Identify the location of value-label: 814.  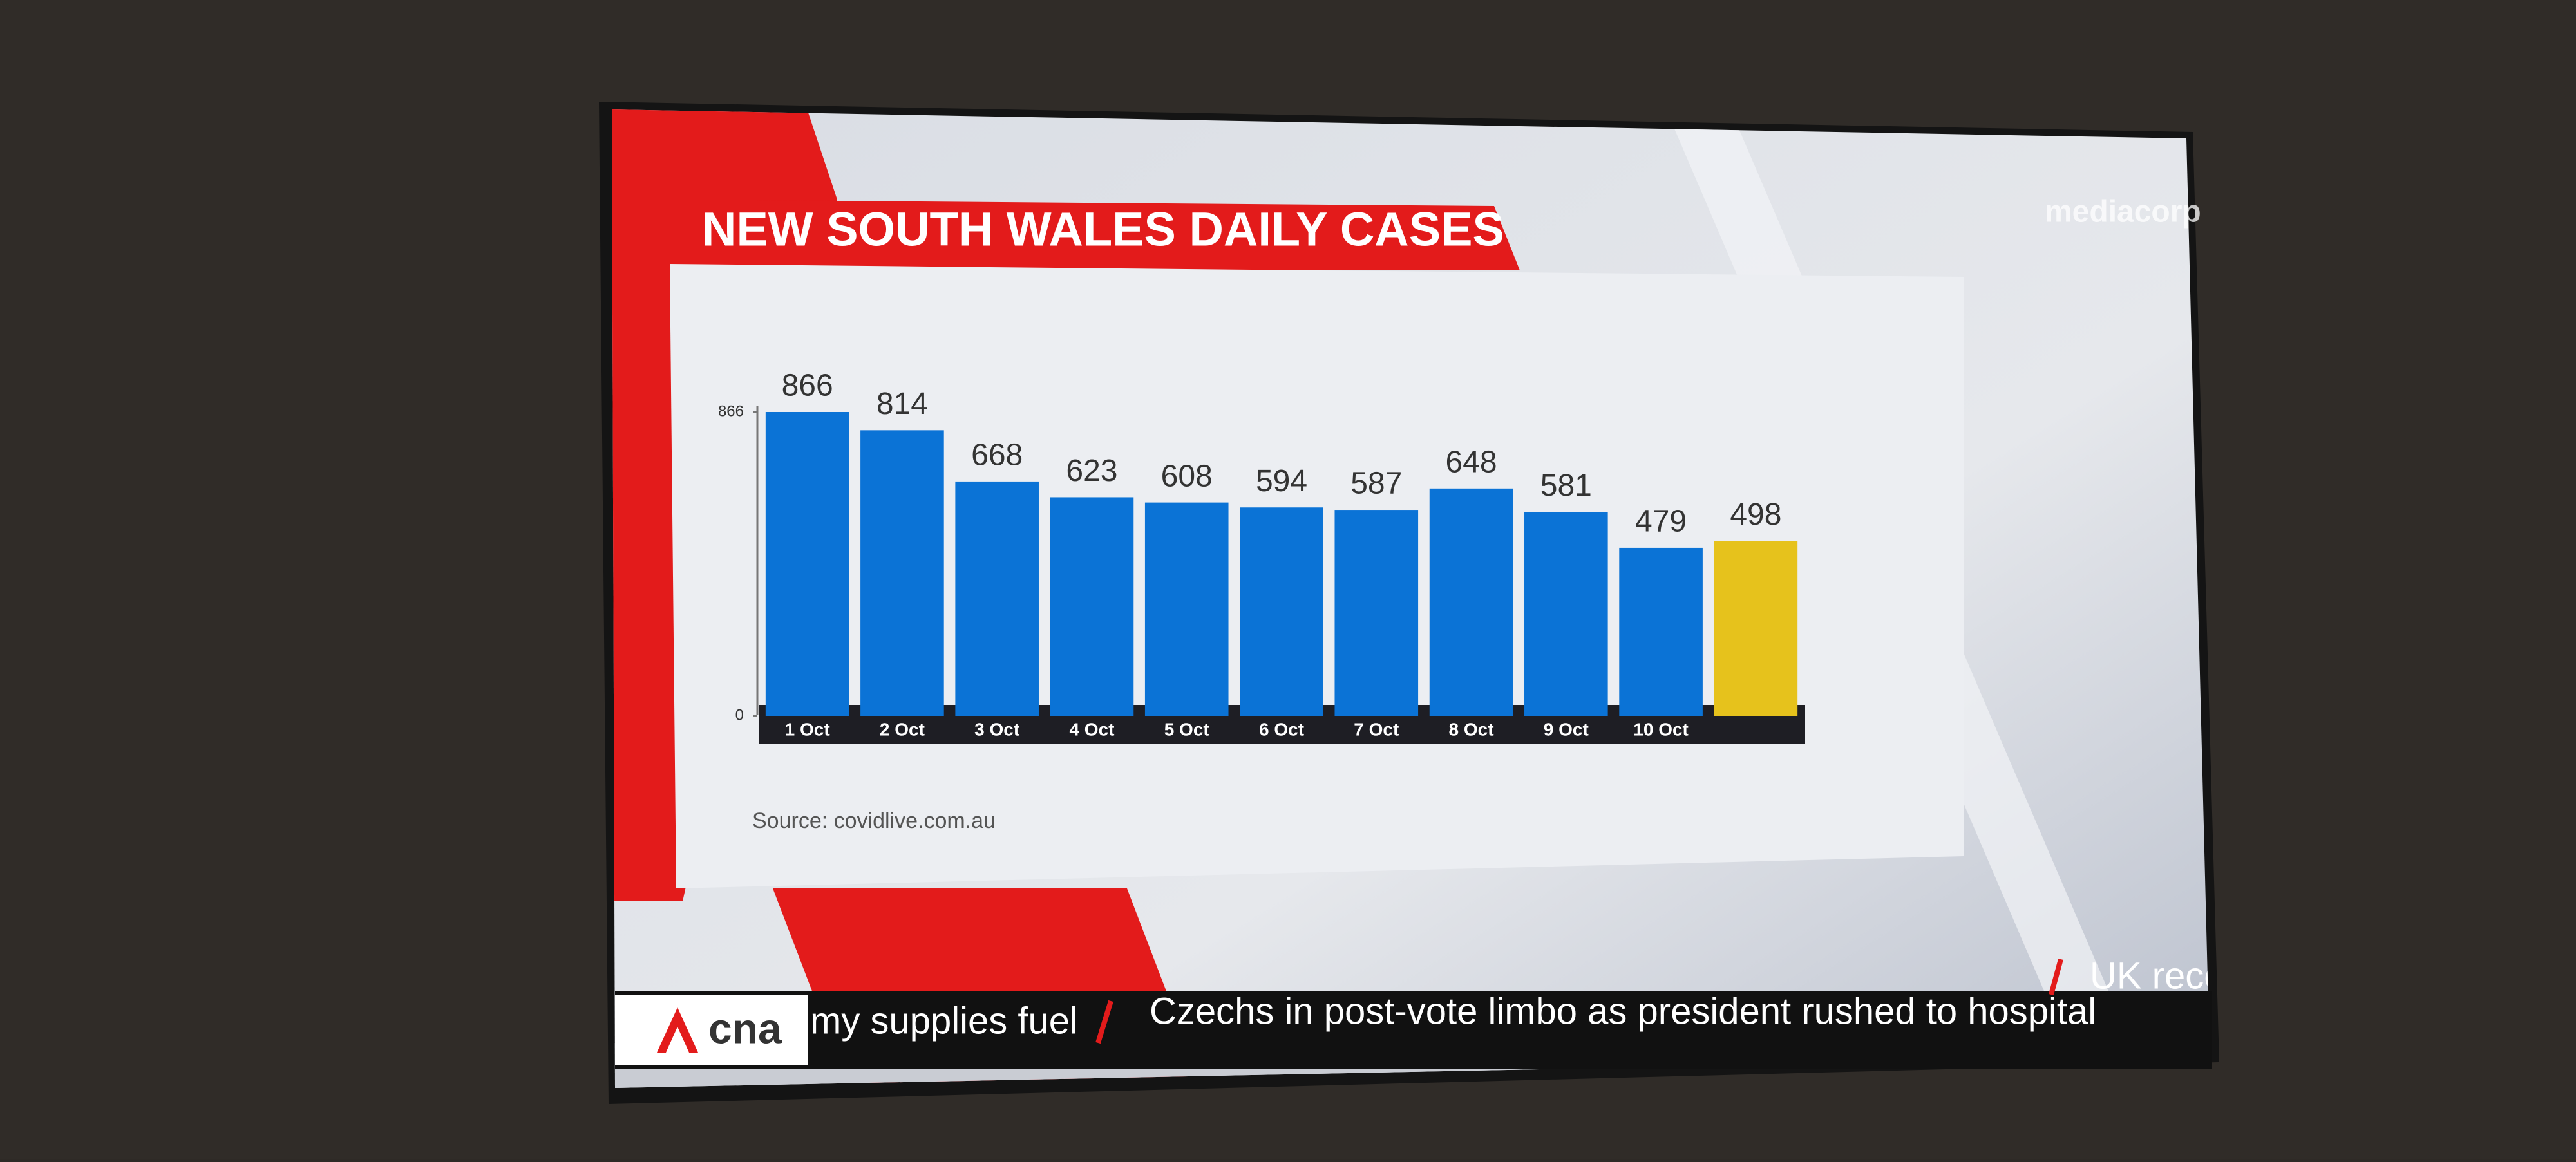
(902, 404).